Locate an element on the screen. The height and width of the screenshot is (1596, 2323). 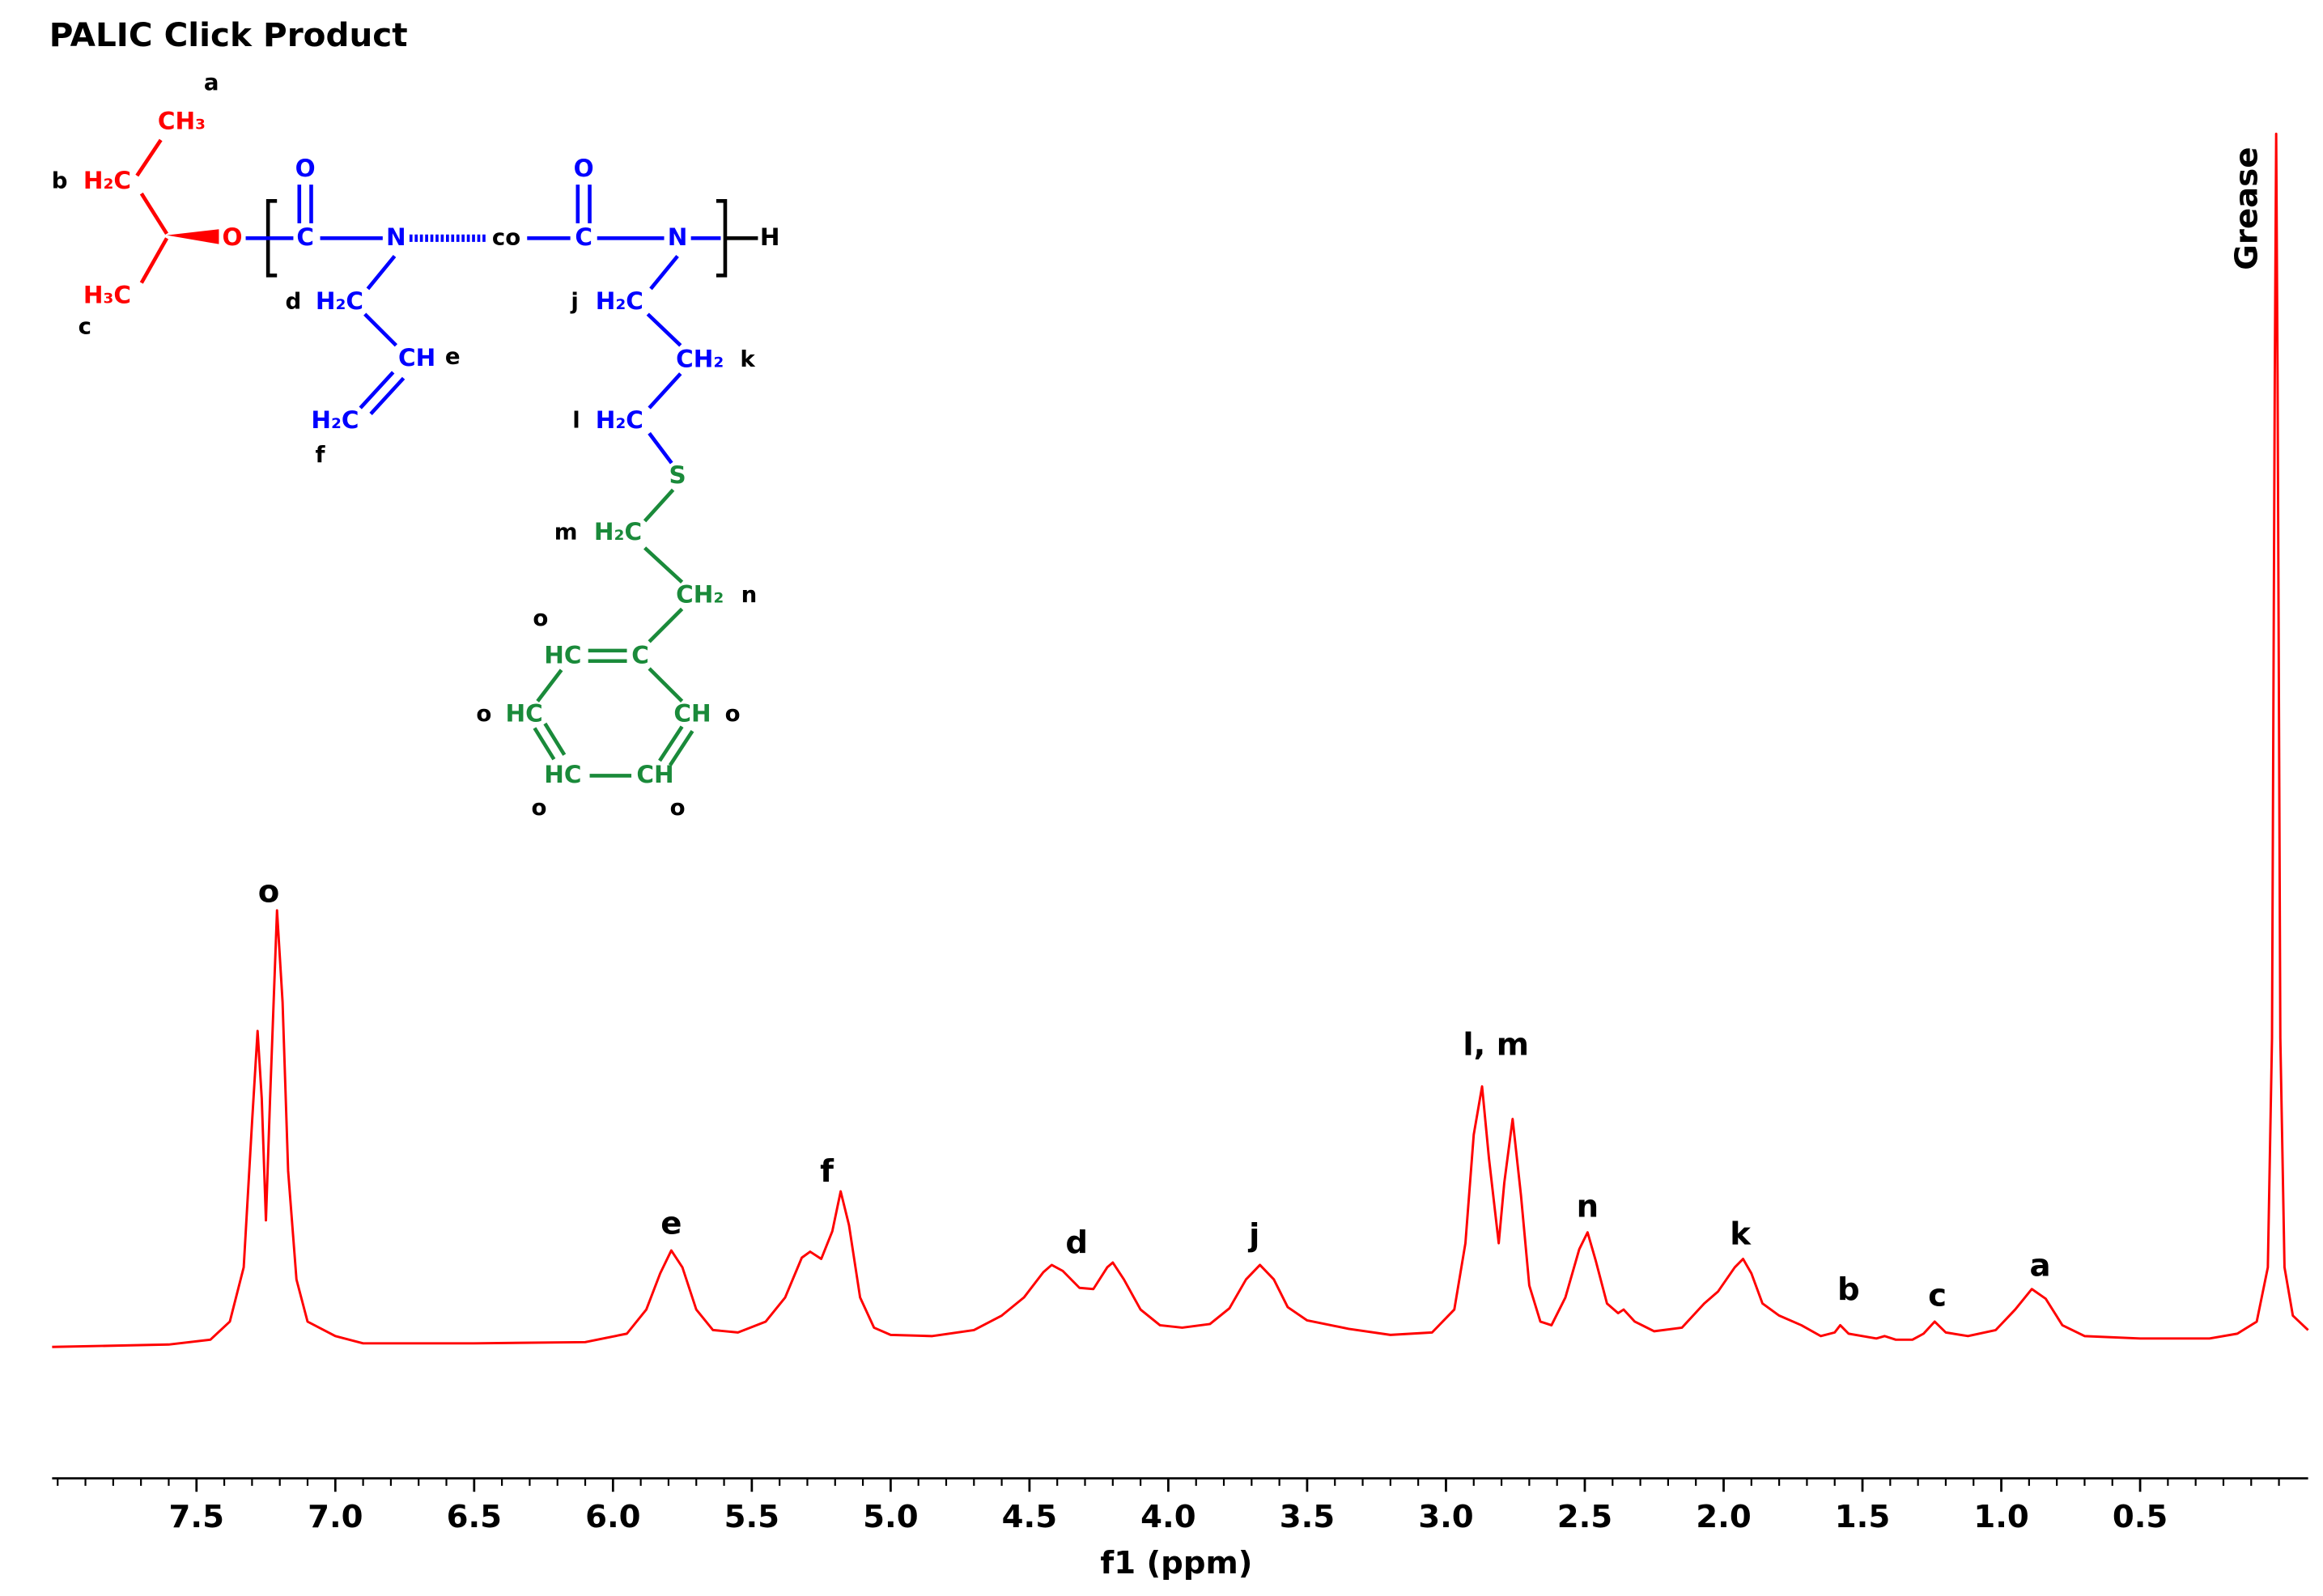
x-tick-label: 1.0 is located at coordinates (2001, 1517).